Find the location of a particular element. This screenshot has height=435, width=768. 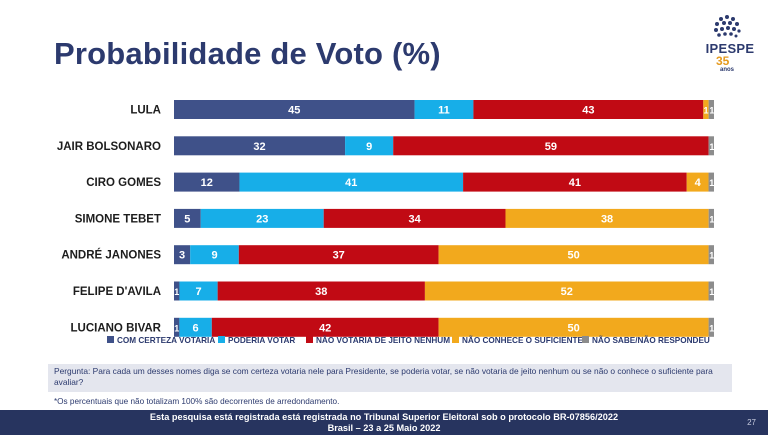

data-label: 5 is located at coordinates (187, 219).